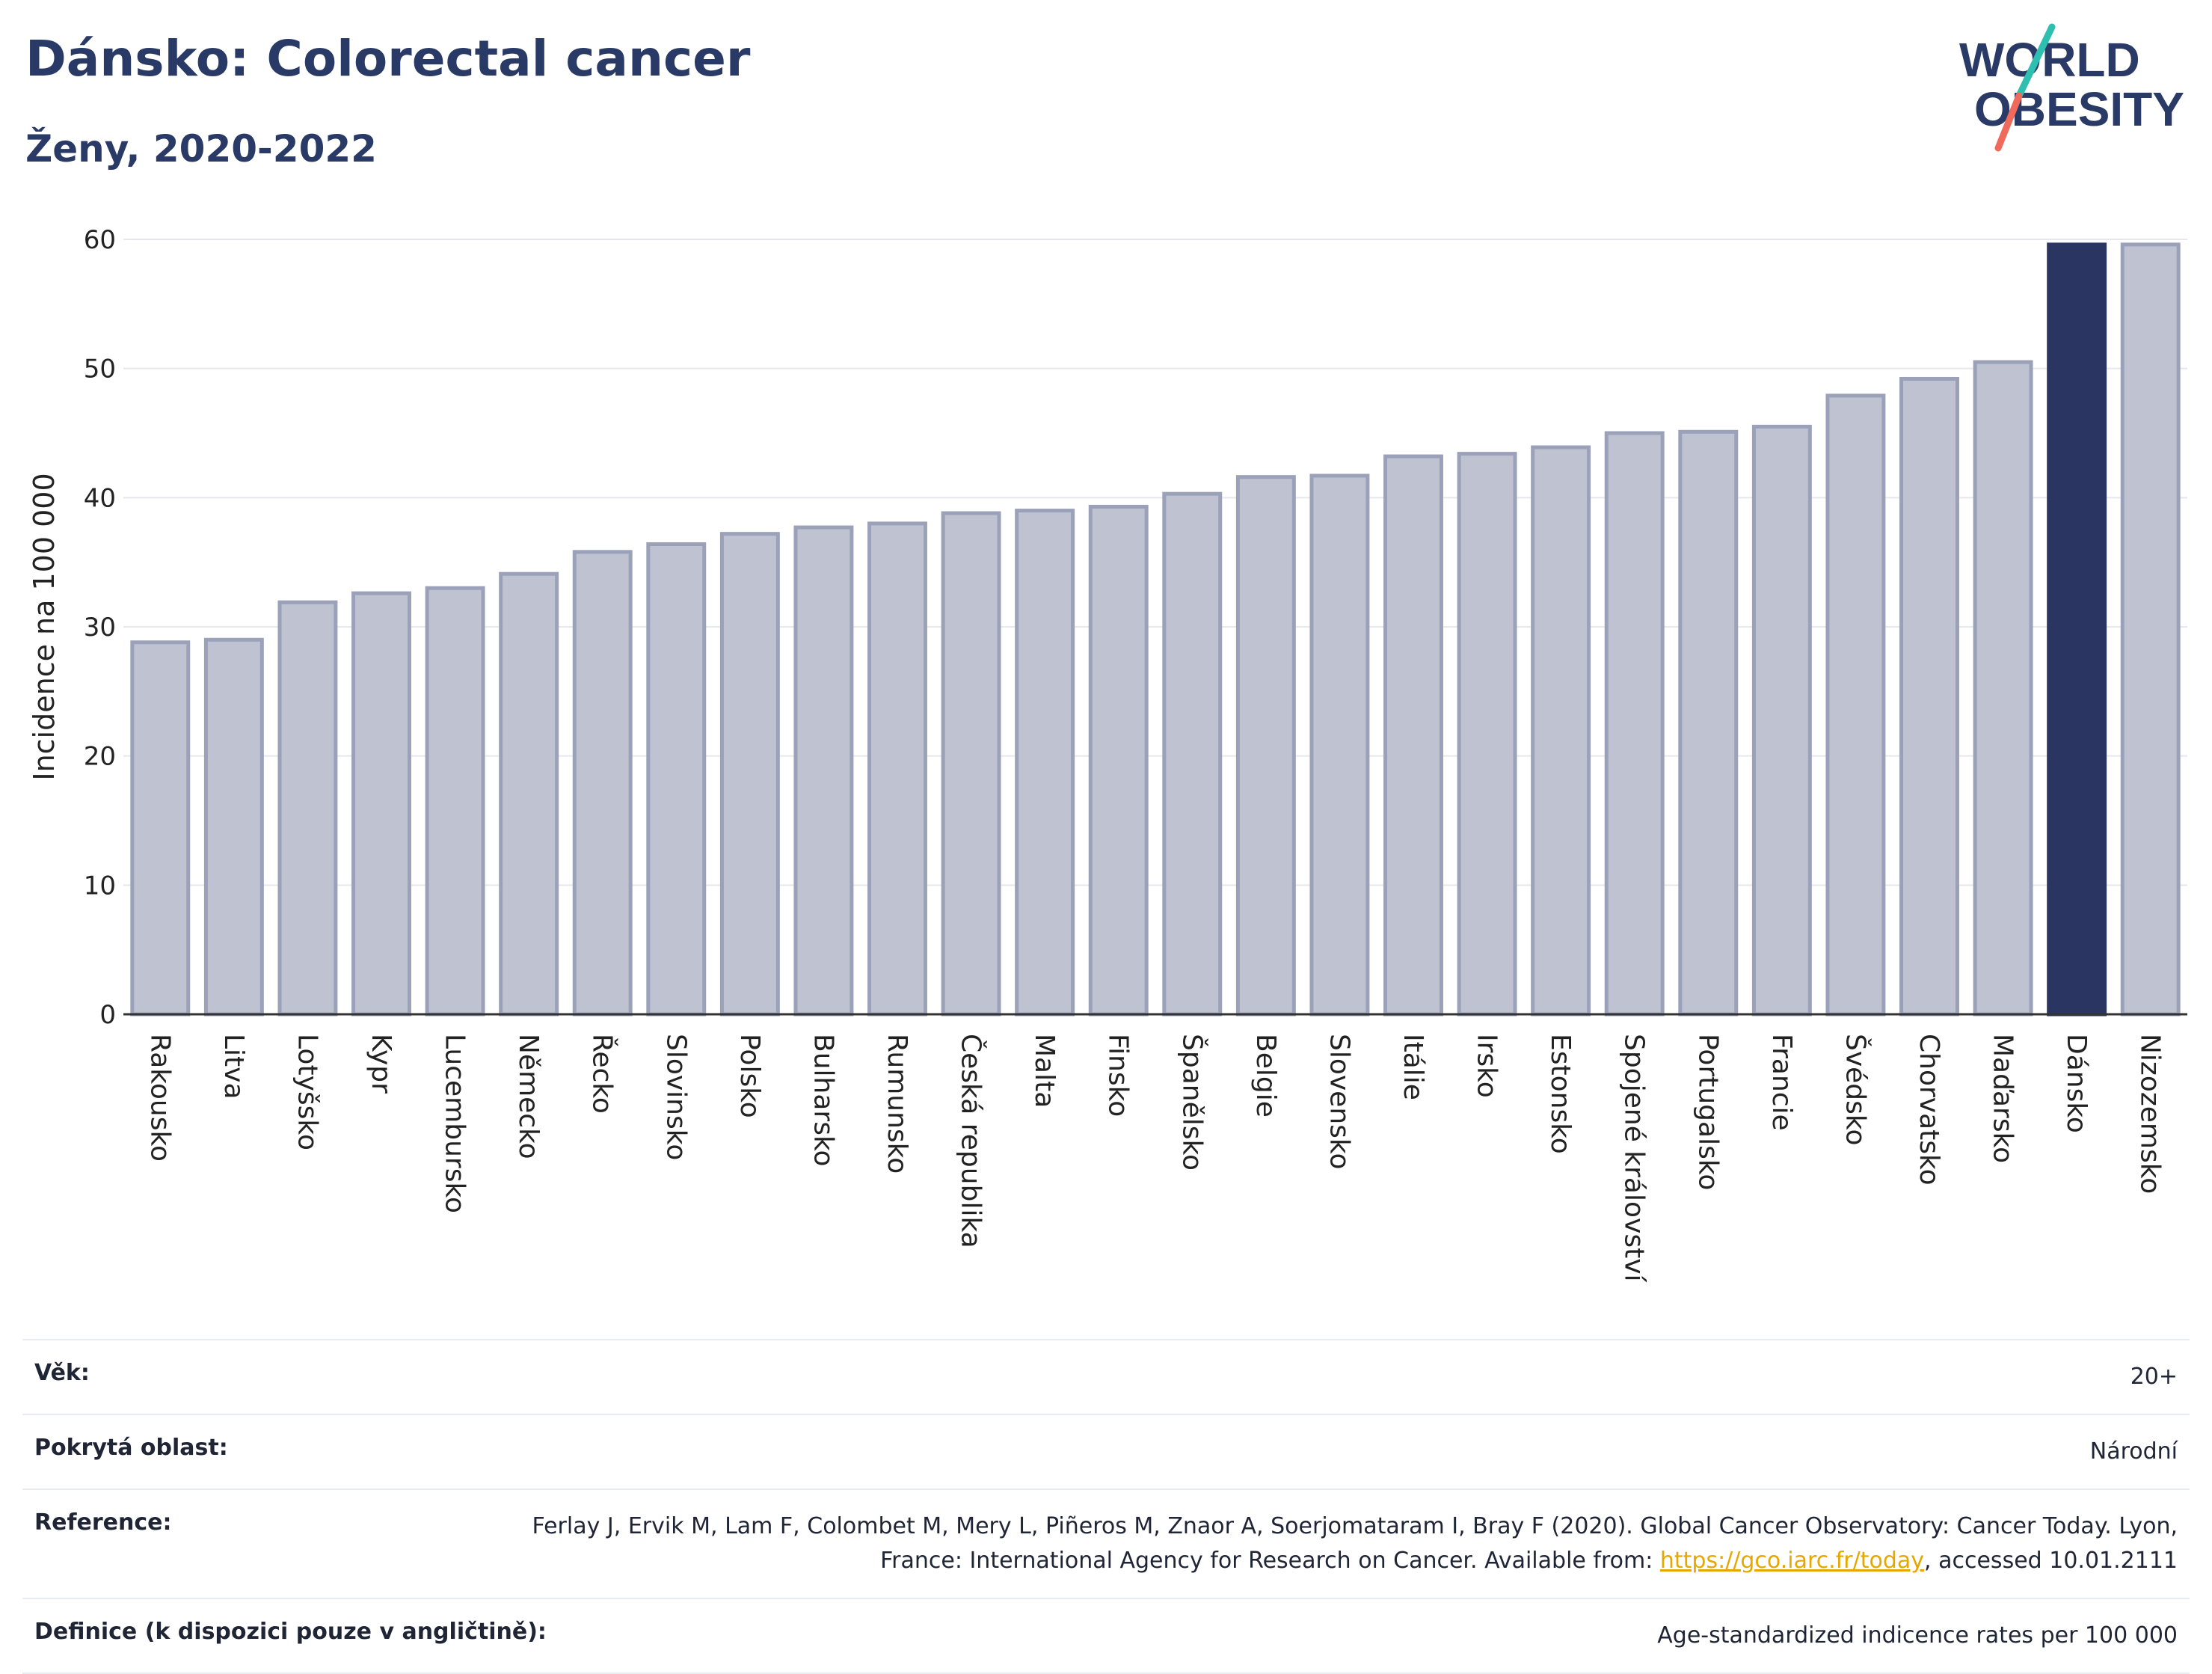 This screenshot has width=2212, height=1674. Describe the element at coordinates (388, 59) in the screenshot. I see `page-title: Dánsko: Colorectal cancer` at that location.